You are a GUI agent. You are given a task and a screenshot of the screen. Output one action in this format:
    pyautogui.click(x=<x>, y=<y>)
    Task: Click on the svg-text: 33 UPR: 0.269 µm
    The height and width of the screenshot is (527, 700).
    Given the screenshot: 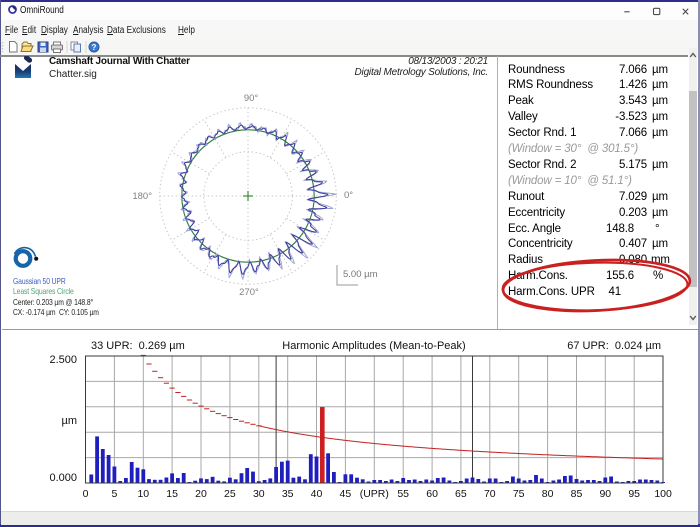 What is the action you would take?
    pyautogui.click(x=138, y=346)
    